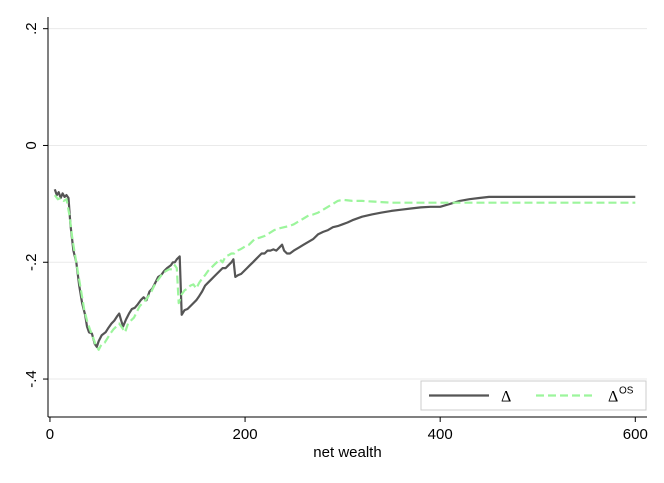  I want to click on x-tick-label: 600, so click(635, 434).